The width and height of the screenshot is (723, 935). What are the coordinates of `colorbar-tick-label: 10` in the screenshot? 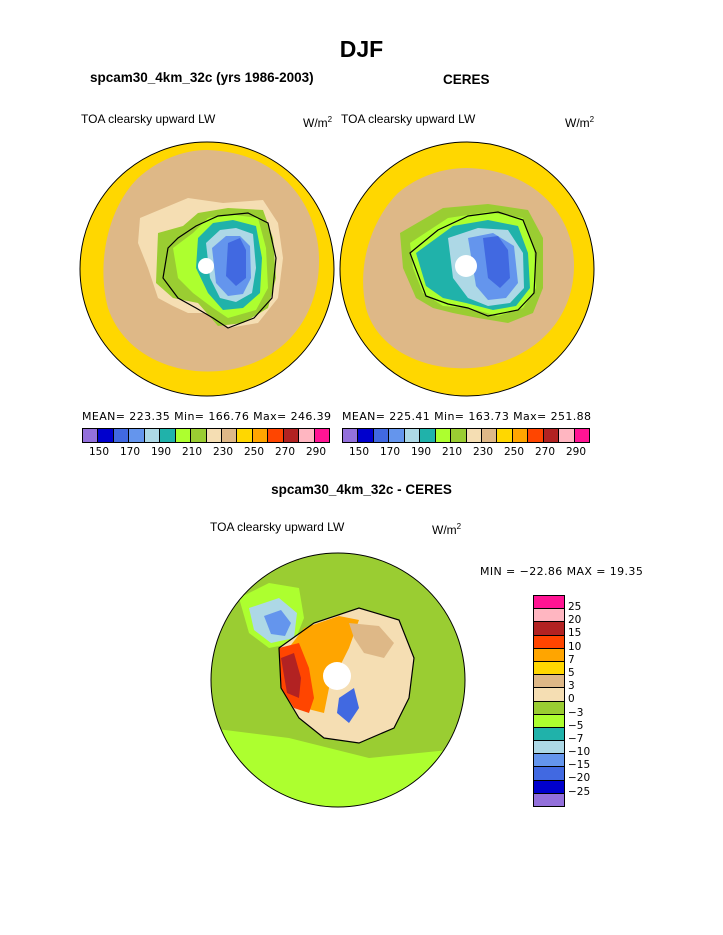 It's located at (575, 646).